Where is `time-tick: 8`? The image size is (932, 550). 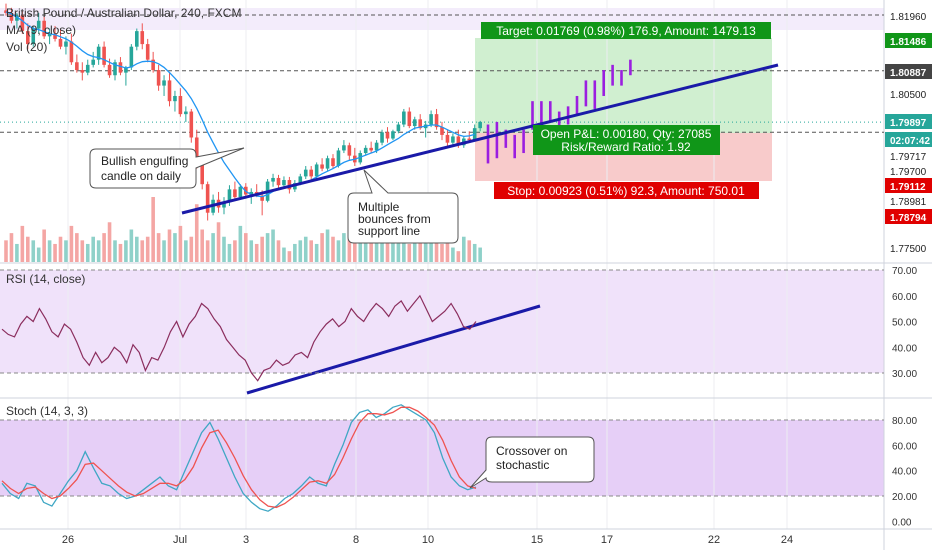
time-tick: 8 is located at coordinates (356, 540).